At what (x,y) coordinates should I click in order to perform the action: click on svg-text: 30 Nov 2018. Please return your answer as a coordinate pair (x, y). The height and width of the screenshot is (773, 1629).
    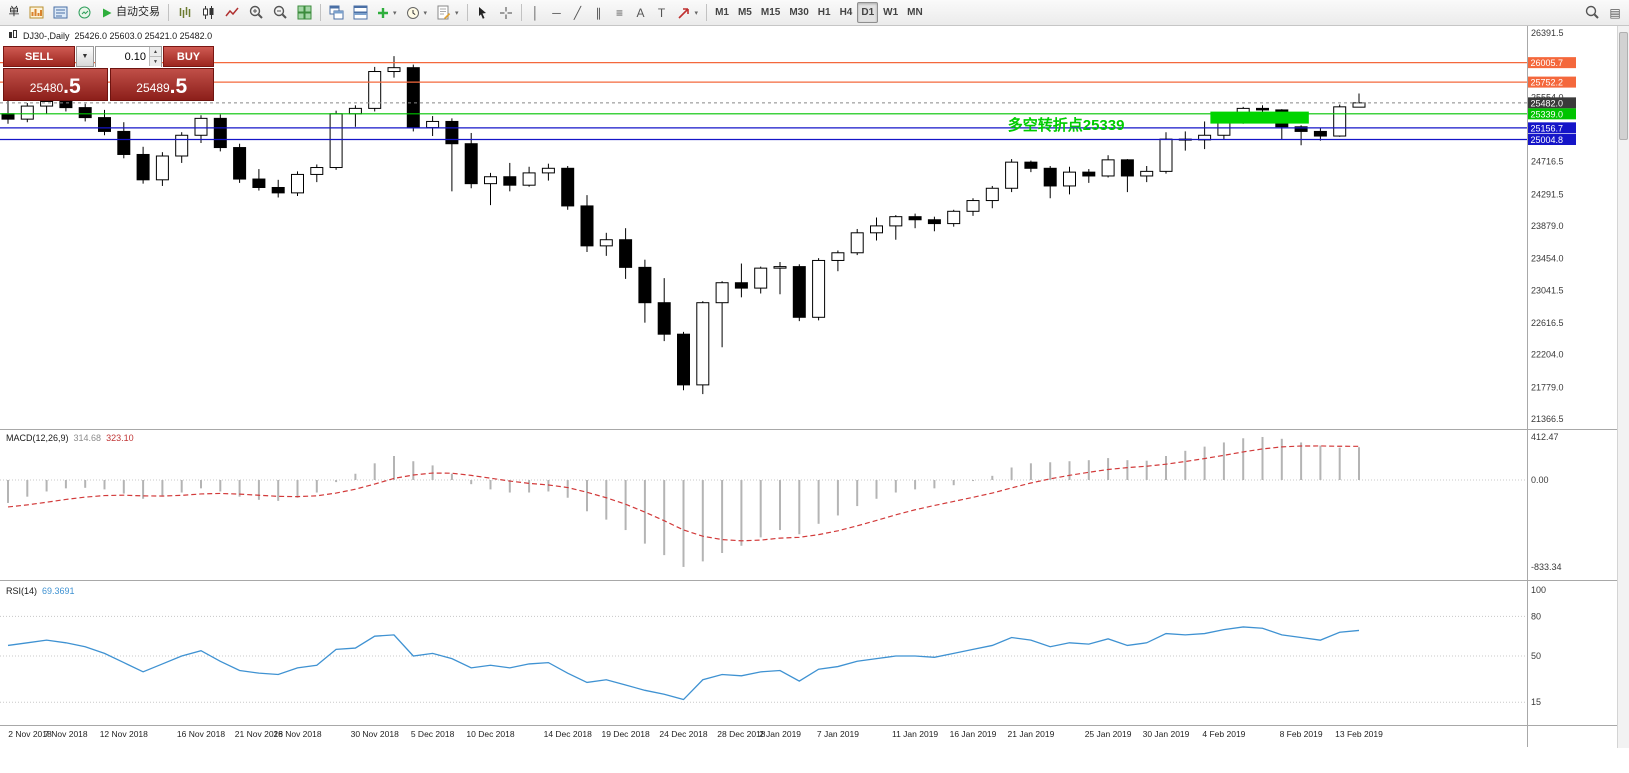
    Looking at the image, I should click on (375, 734).